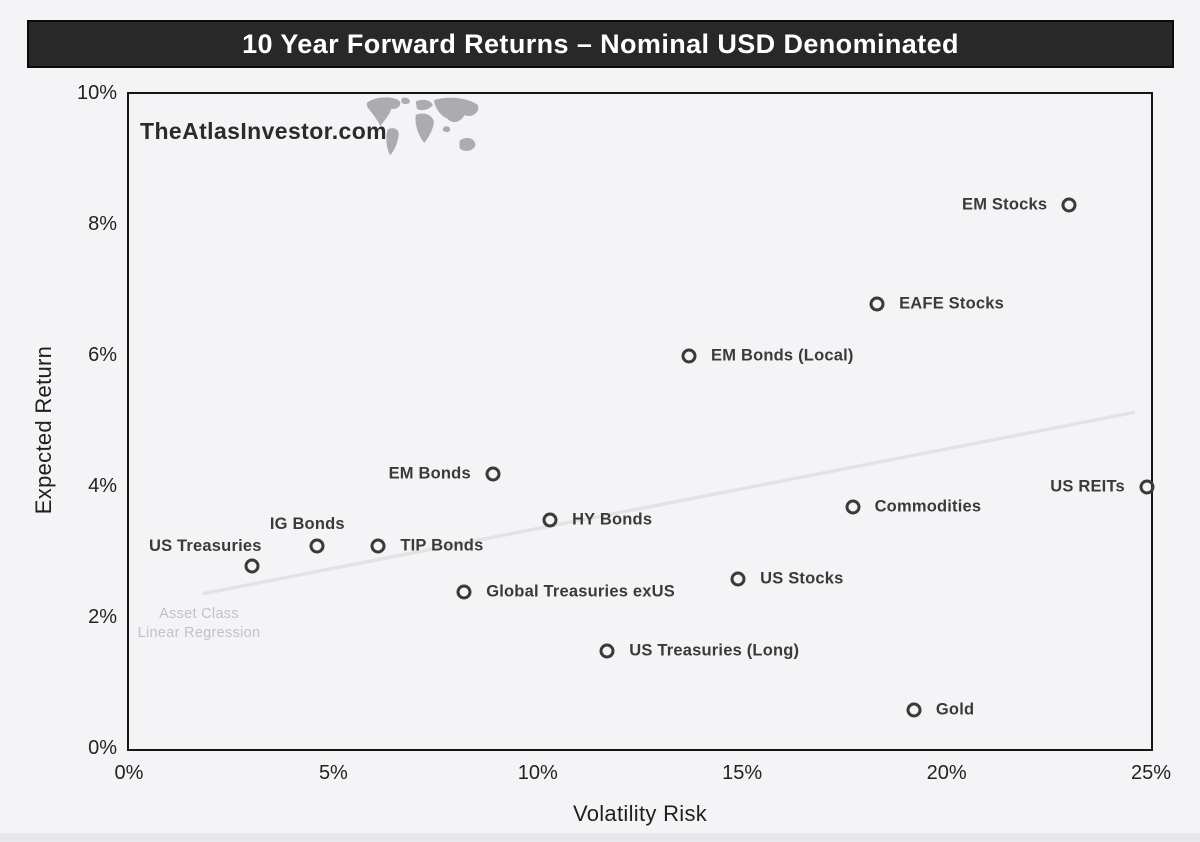 This screenshot has width=1200, height=842. I want to click on watermark-text: TheAtlasInvestor.com, so click(264, 131).